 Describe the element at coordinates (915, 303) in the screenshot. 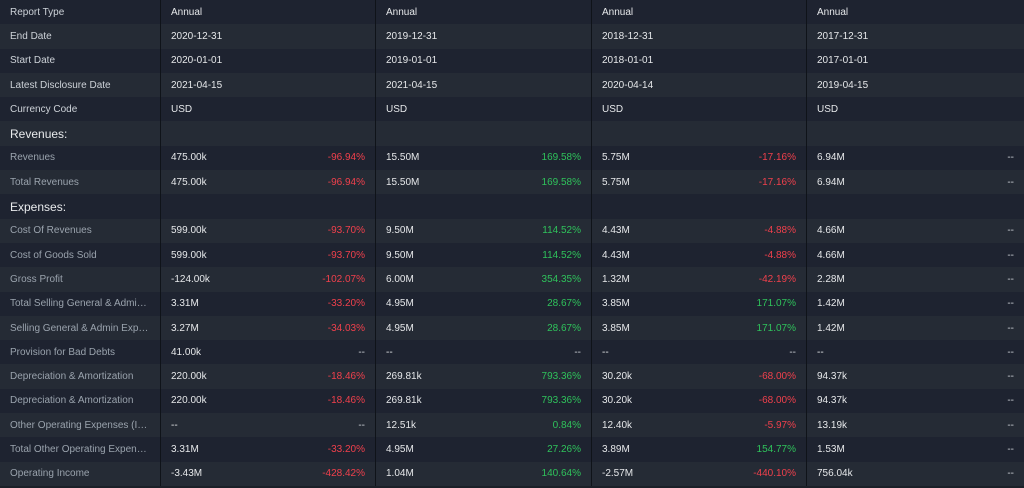

I see `data-cell: 1.42M --` at that location.